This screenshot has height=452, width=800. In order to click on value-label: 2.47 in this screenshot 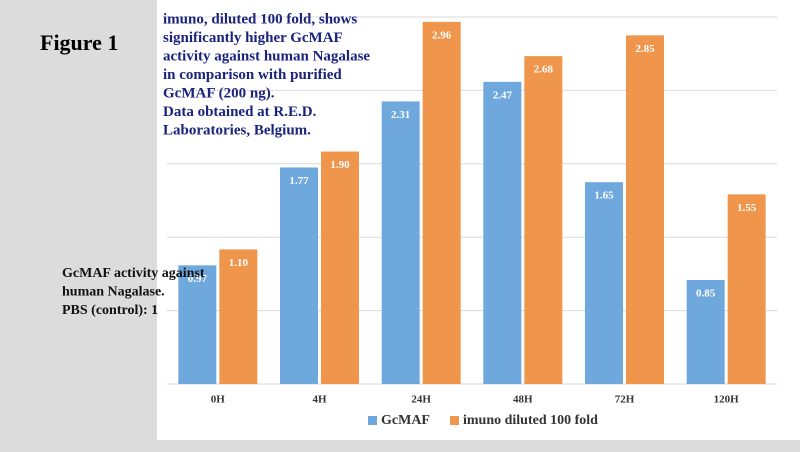, I will do `click(503, 95)`.